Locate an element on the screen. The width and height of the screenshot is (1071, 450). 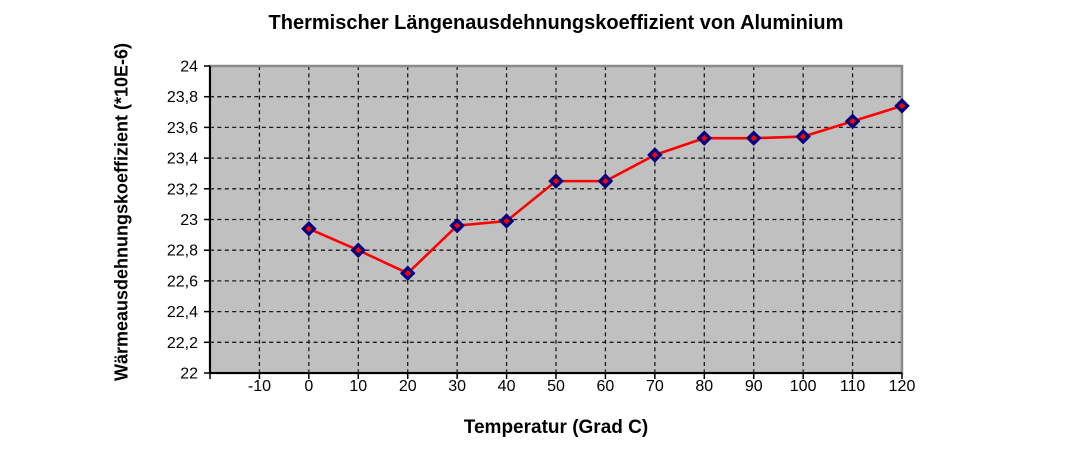
x-tick-label: 80 is located at coordinates (704, 386).